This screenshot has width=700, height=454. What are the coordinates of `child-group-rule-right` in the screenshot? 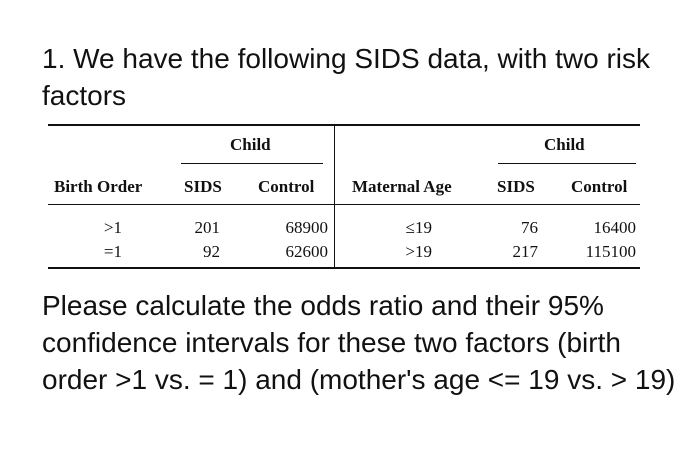 It's located at (567, 163).